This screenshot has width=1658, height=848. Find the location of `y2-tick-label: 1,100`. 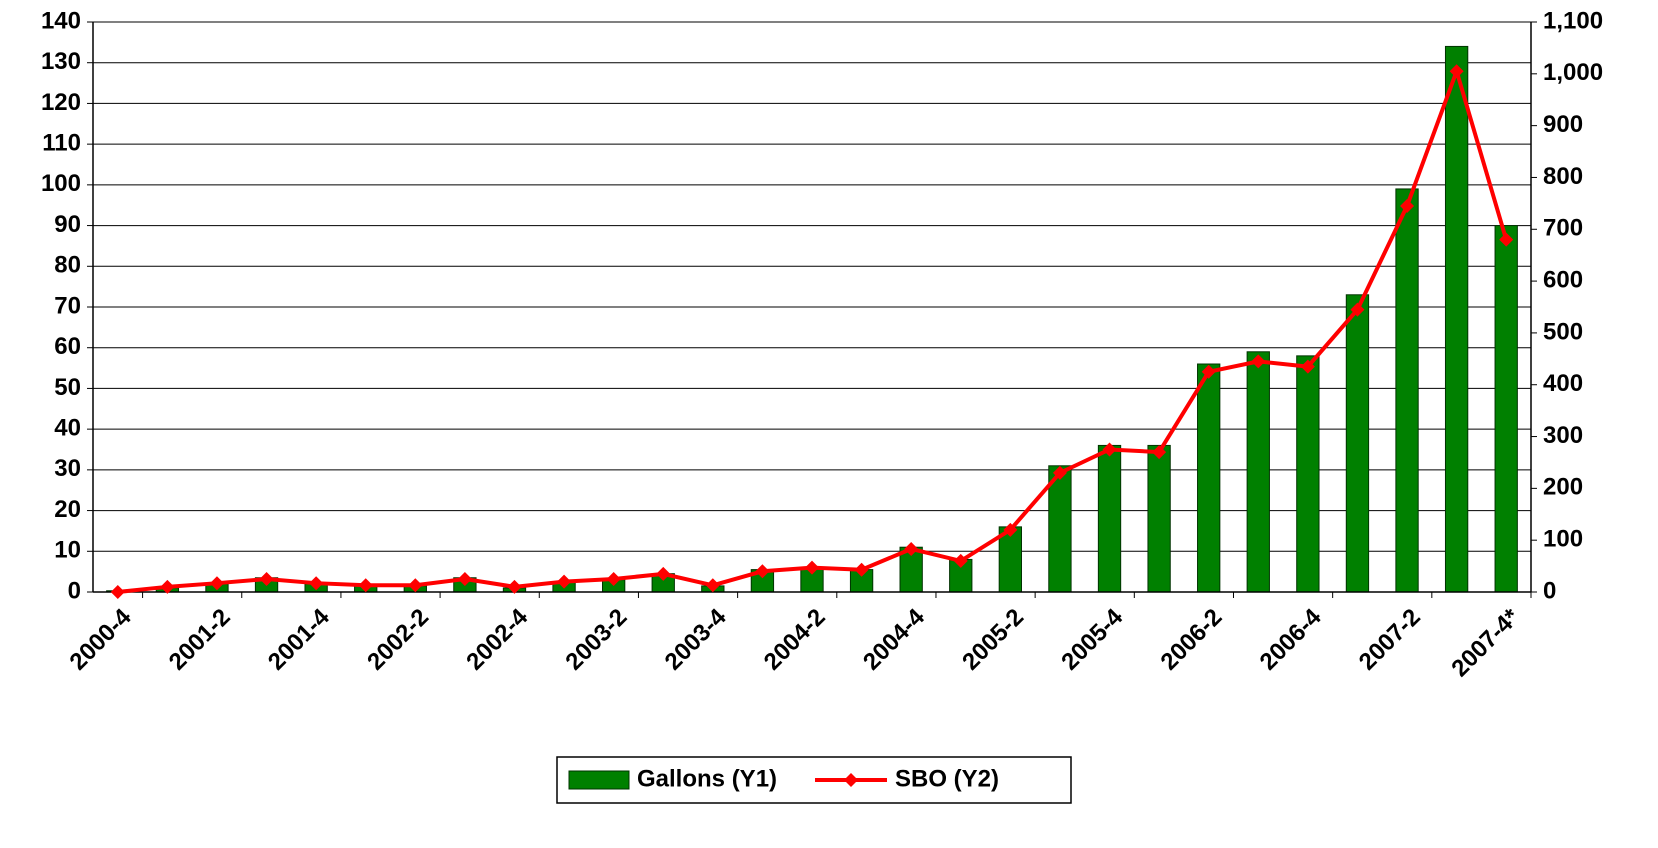

y2-tick-label: 1,100 is located at coordinates (1573, 20).